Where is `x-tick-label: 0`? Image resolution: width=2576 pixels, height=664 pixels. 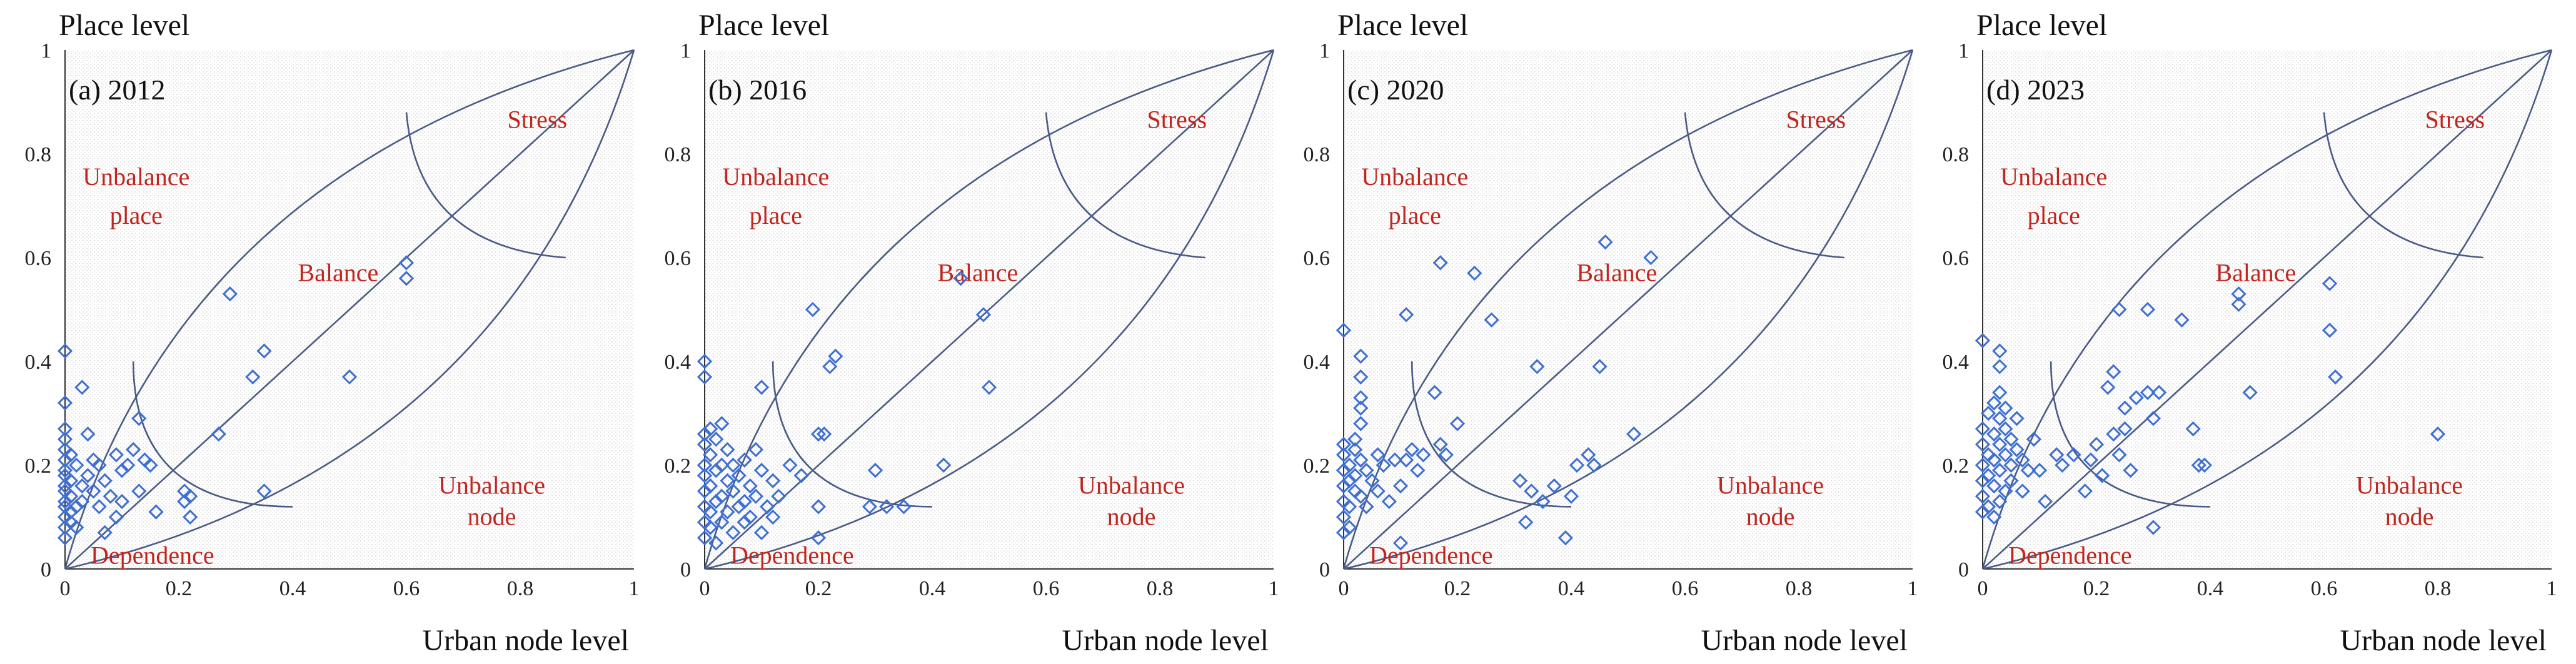 x-tick-label: 0 is located at coordinates (705, 588).